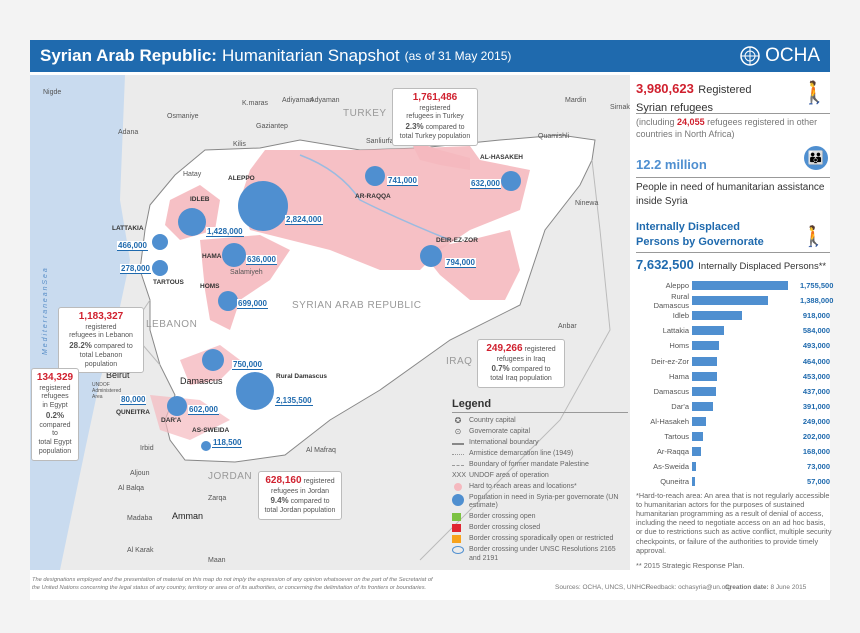 The image size is (860, 633). What do you see at coordinates (816, 316) in the screenshot?
I see `bar-value: 918,000` at bounding box center [816, 316].